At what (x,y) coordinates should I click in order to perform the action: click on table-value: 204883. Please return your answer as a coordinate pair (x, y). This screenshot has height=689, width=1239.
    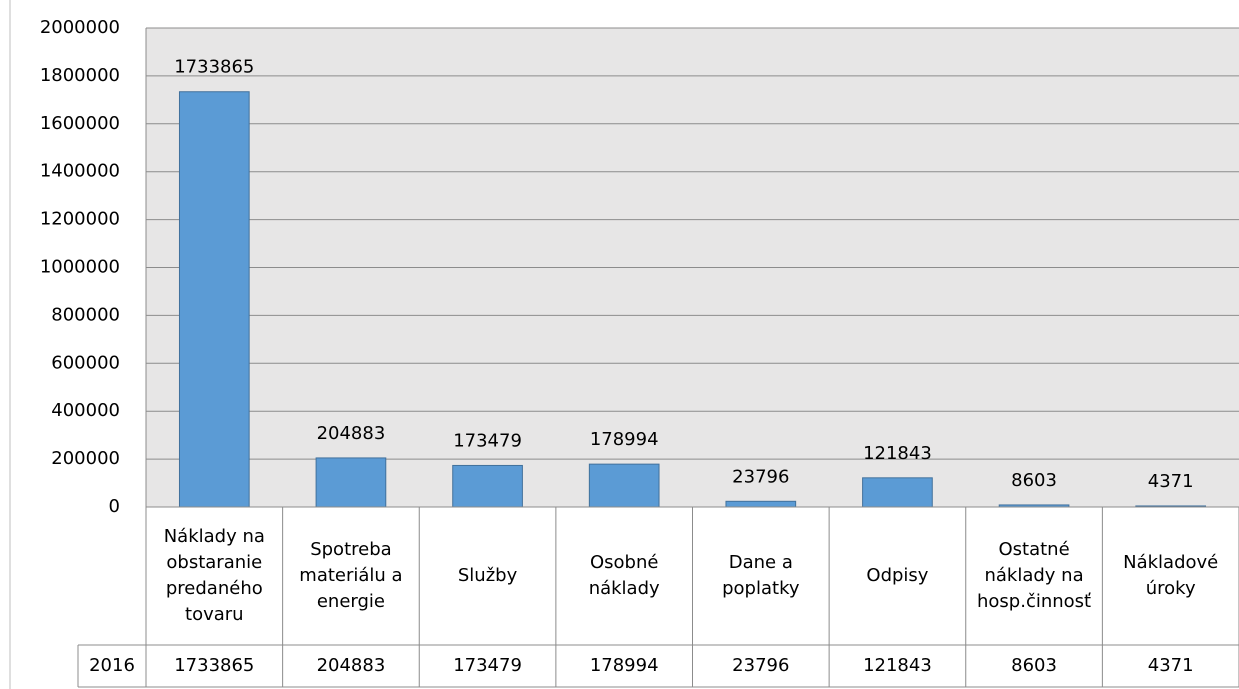
    Looking at the image, I should click on (351, 665).